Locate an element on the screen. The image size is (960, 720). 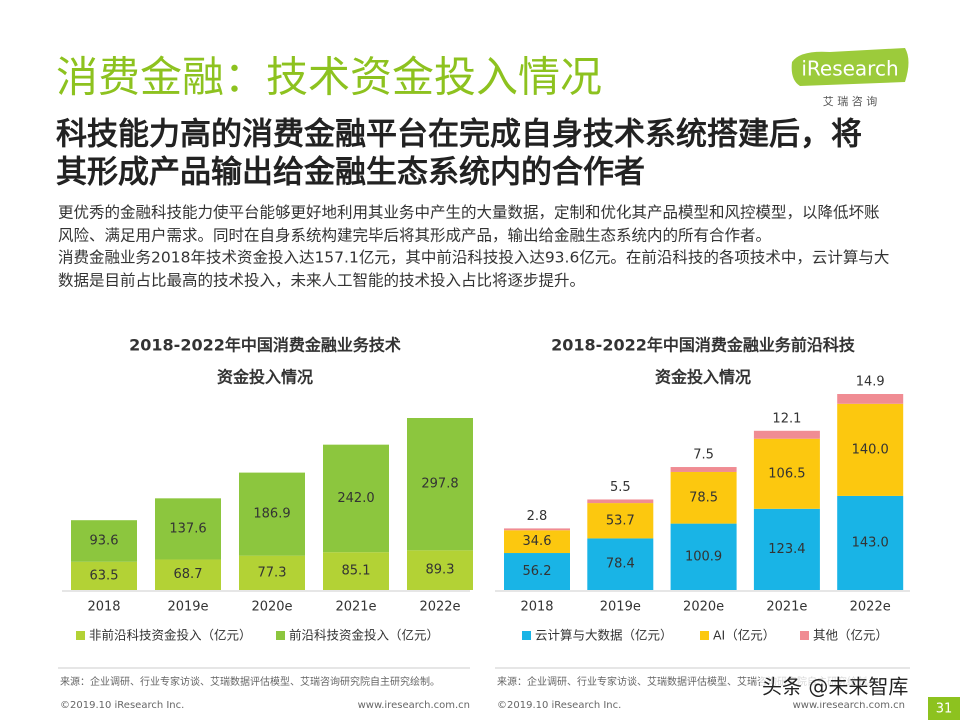
data-label: 297.8 is located at coordinates (439, 484).